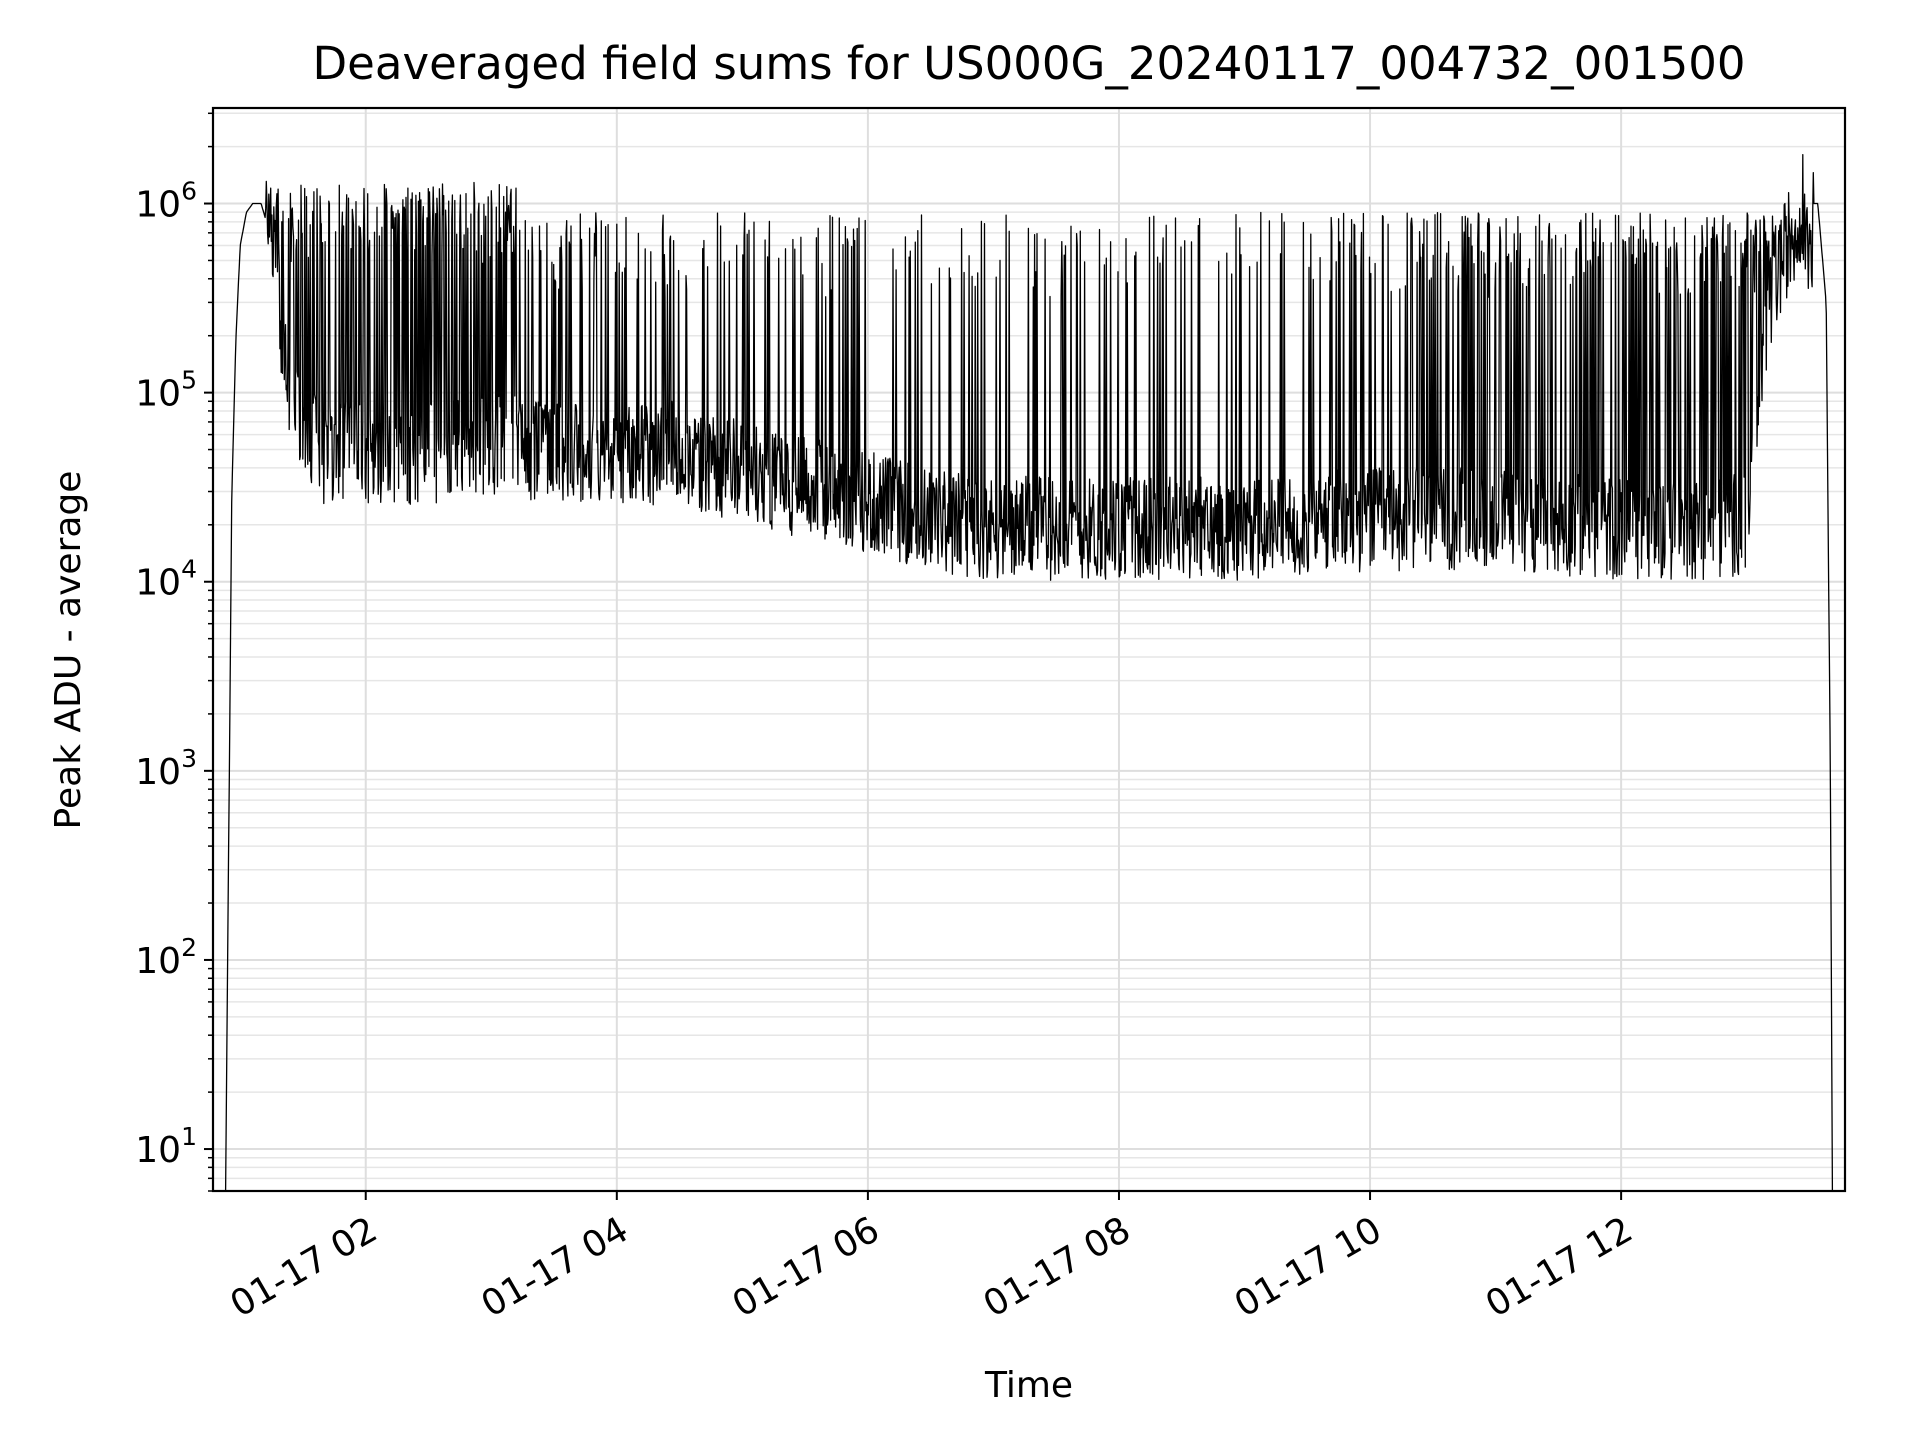 Image resolution: width=1920 pixels, height=1440 pixels. What do you see at coordinates (1028, 1385) in the screenshot?
I see `x-axis-label: Time` at bounding box center [1028, 1385].